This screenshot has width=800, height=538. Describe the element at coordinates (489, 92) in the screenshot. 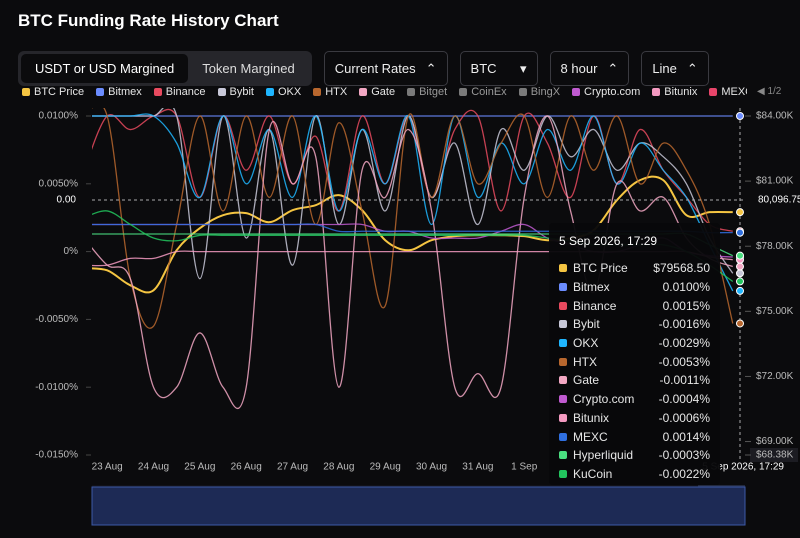

I see `legend-label: CoinEx` at that location.